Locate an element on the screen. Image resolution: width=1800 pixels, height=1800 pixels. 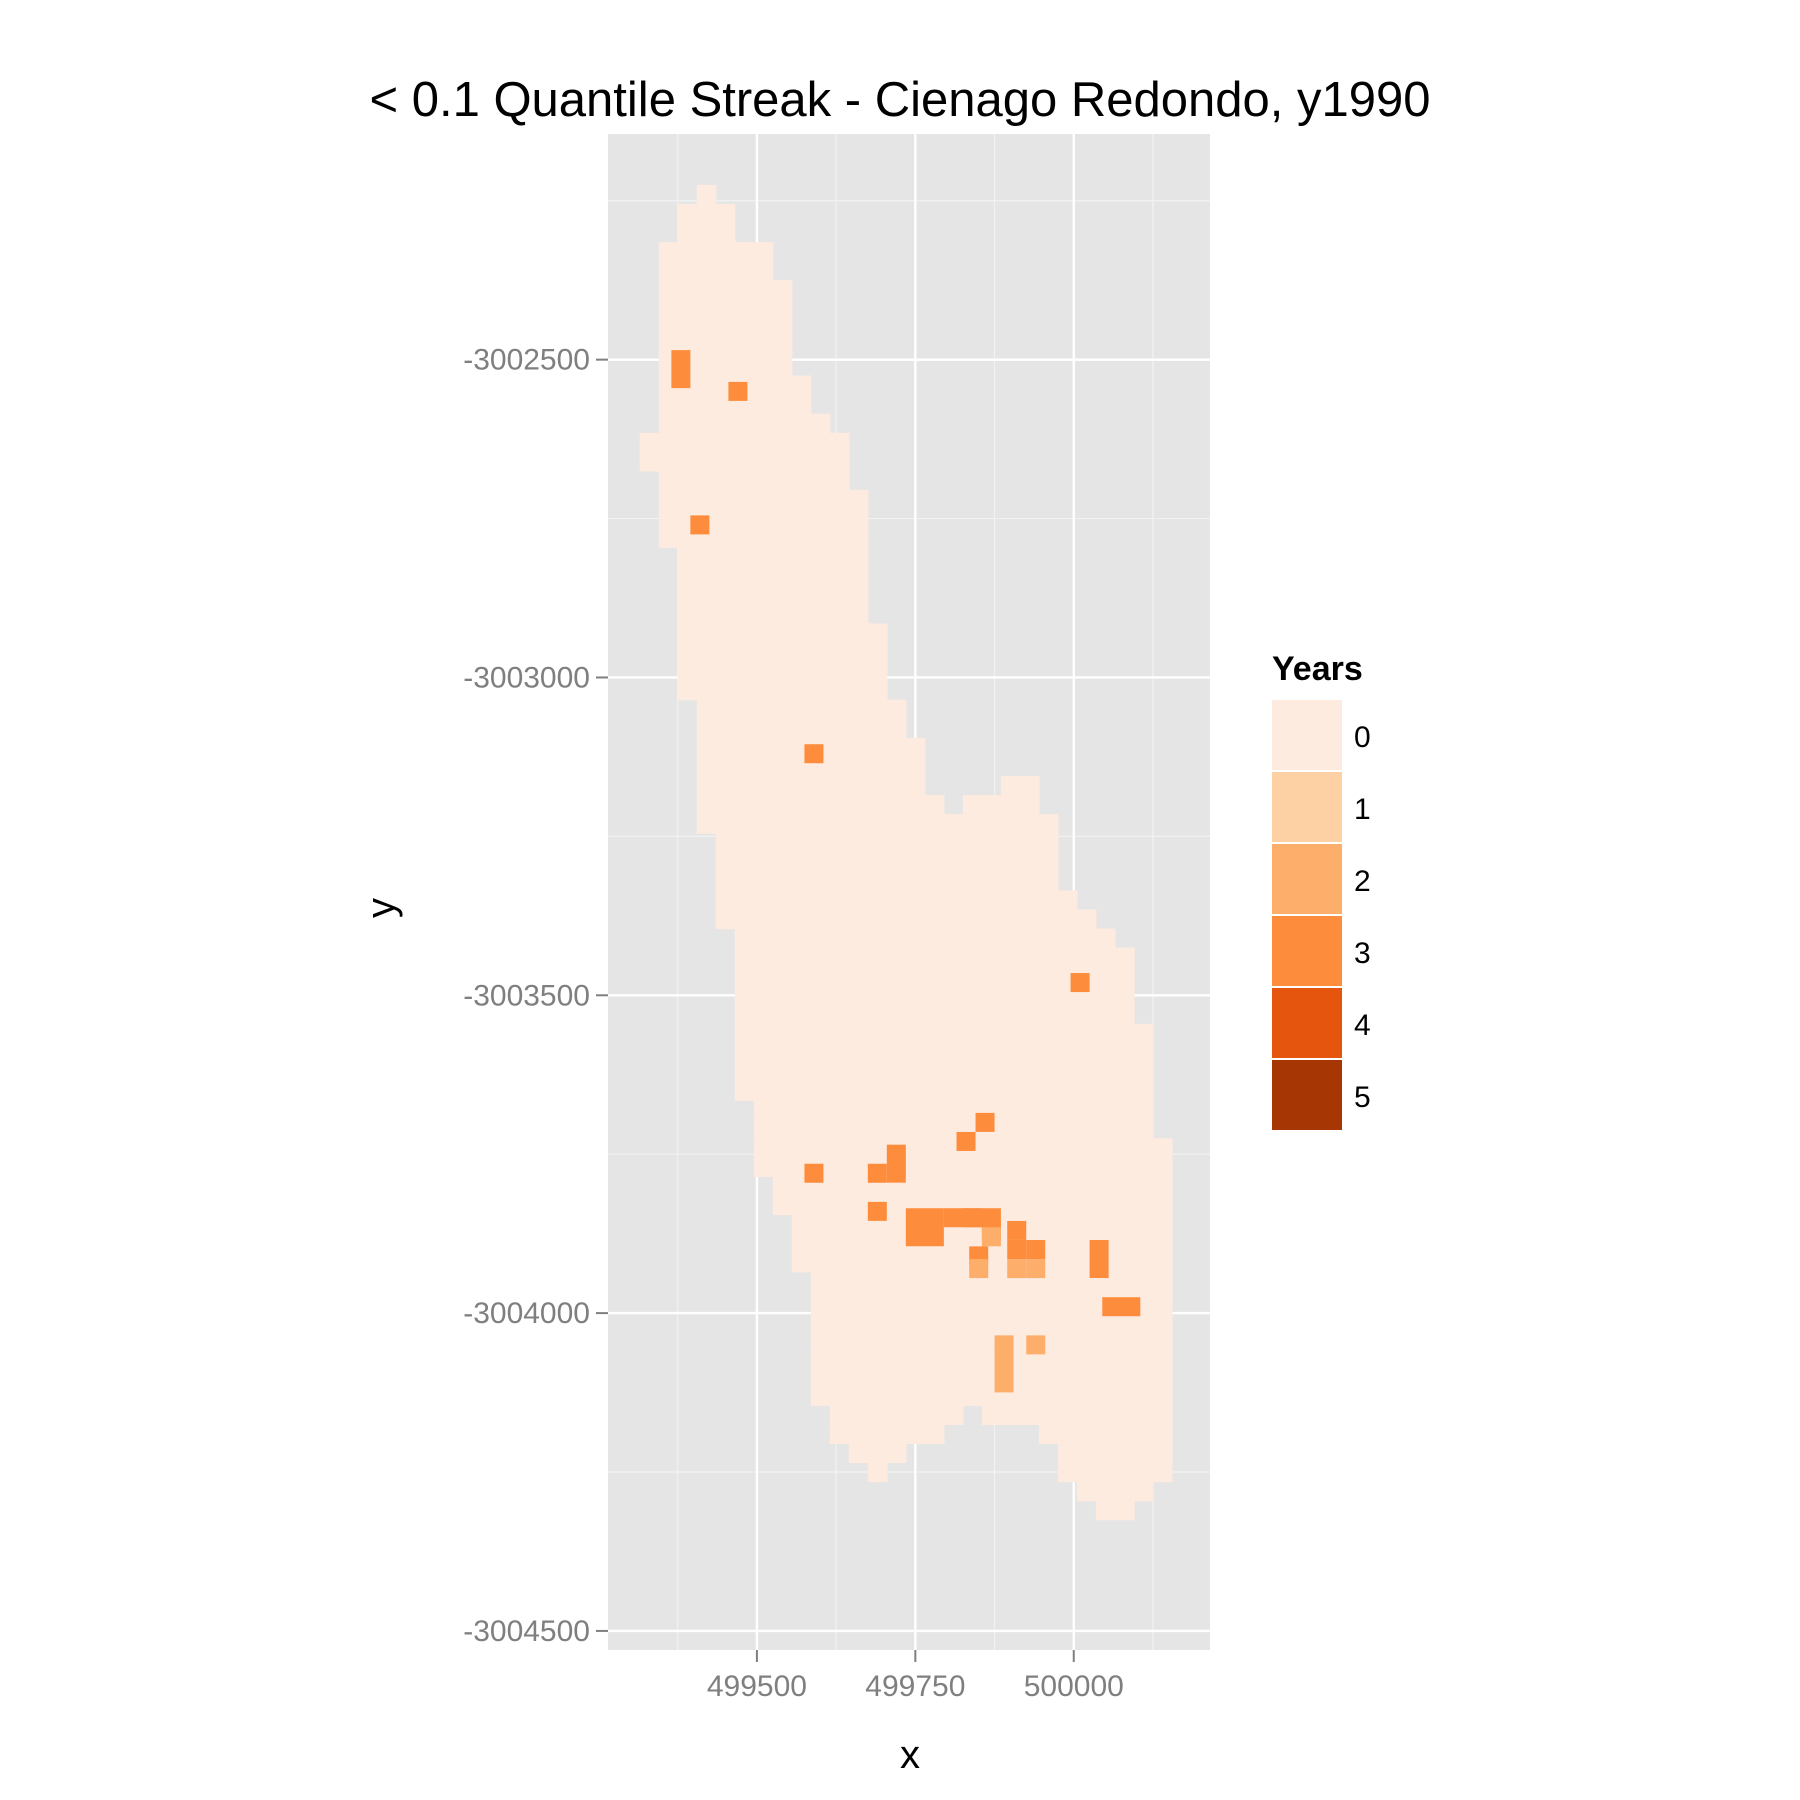
x-tick-label: 500000 is located at coordinates (1074, 1686).